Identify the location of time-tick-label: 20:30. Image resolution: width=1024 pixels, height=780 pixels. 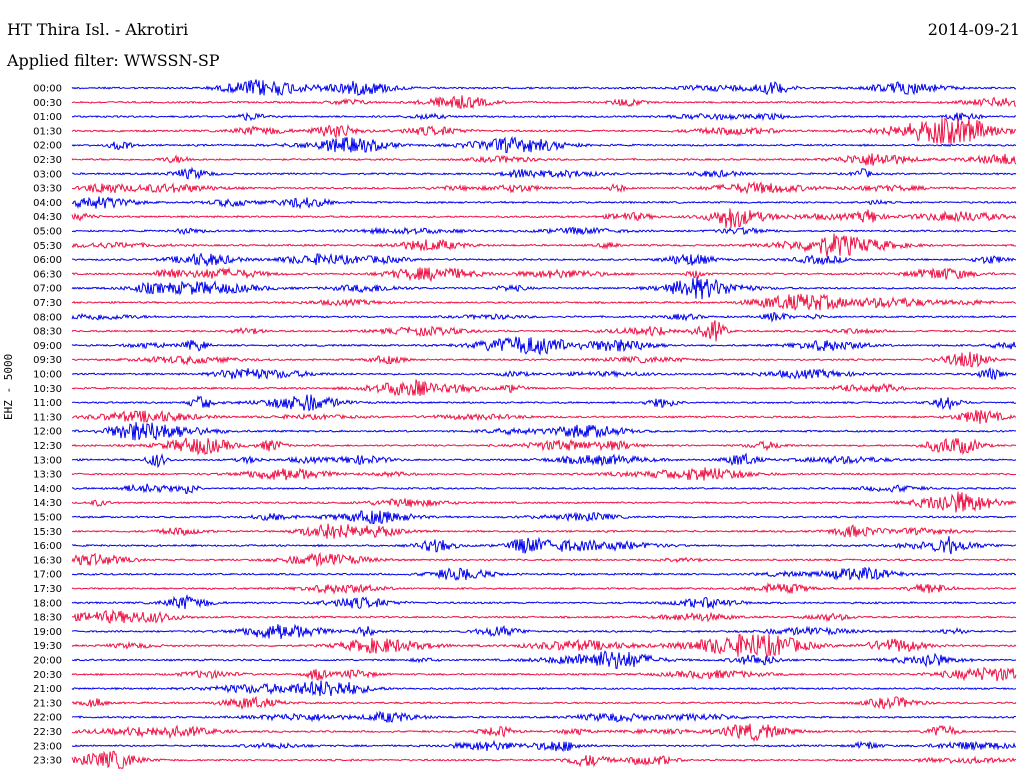
(47, 675).